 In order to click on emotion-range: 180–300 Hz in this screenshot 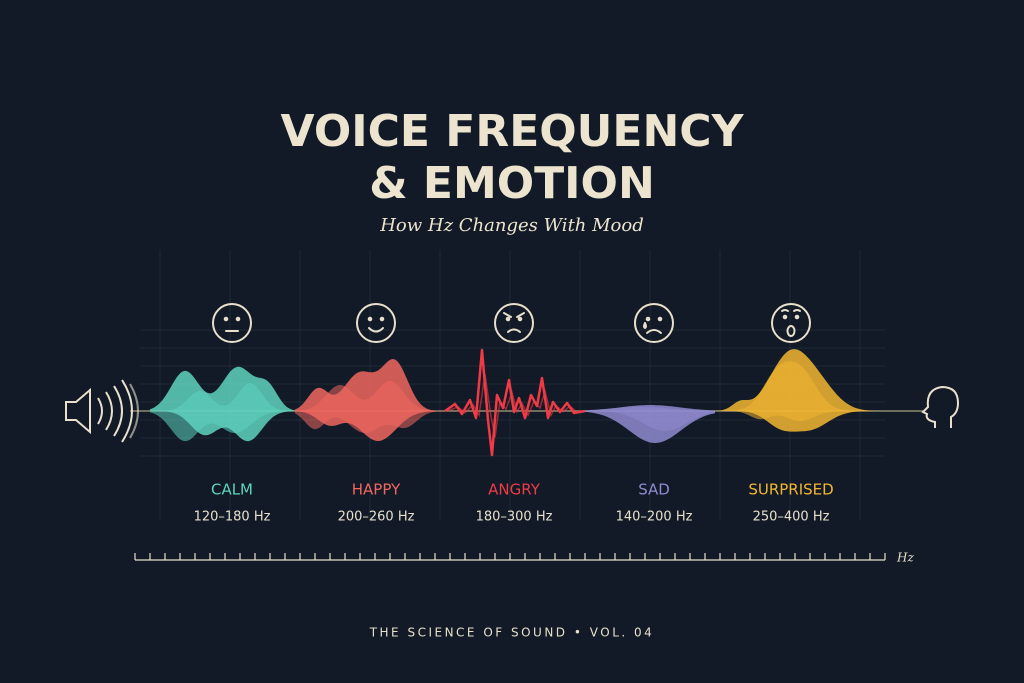, I will do `click(514, 517)`.